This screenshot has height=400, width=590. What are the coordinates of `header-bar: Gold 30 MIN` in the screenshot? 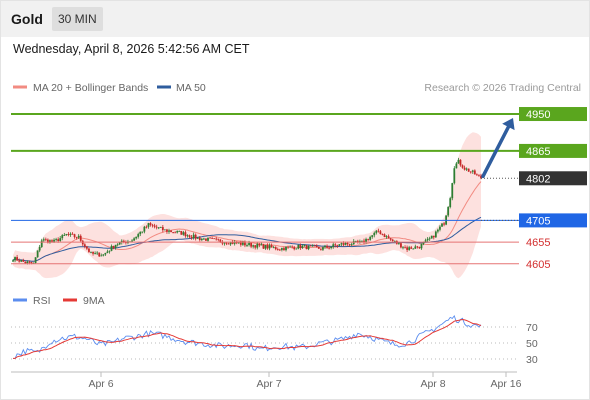 It's located at (295, 19).